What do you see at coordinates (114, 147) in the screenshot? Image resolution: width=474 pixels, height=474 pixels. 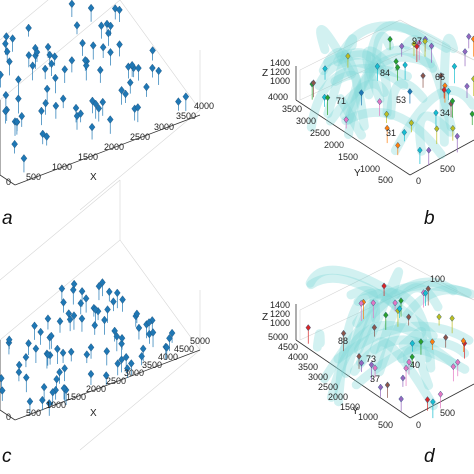 I see `panel-a-x-tick: 2000` at bounding box center [114, 147].